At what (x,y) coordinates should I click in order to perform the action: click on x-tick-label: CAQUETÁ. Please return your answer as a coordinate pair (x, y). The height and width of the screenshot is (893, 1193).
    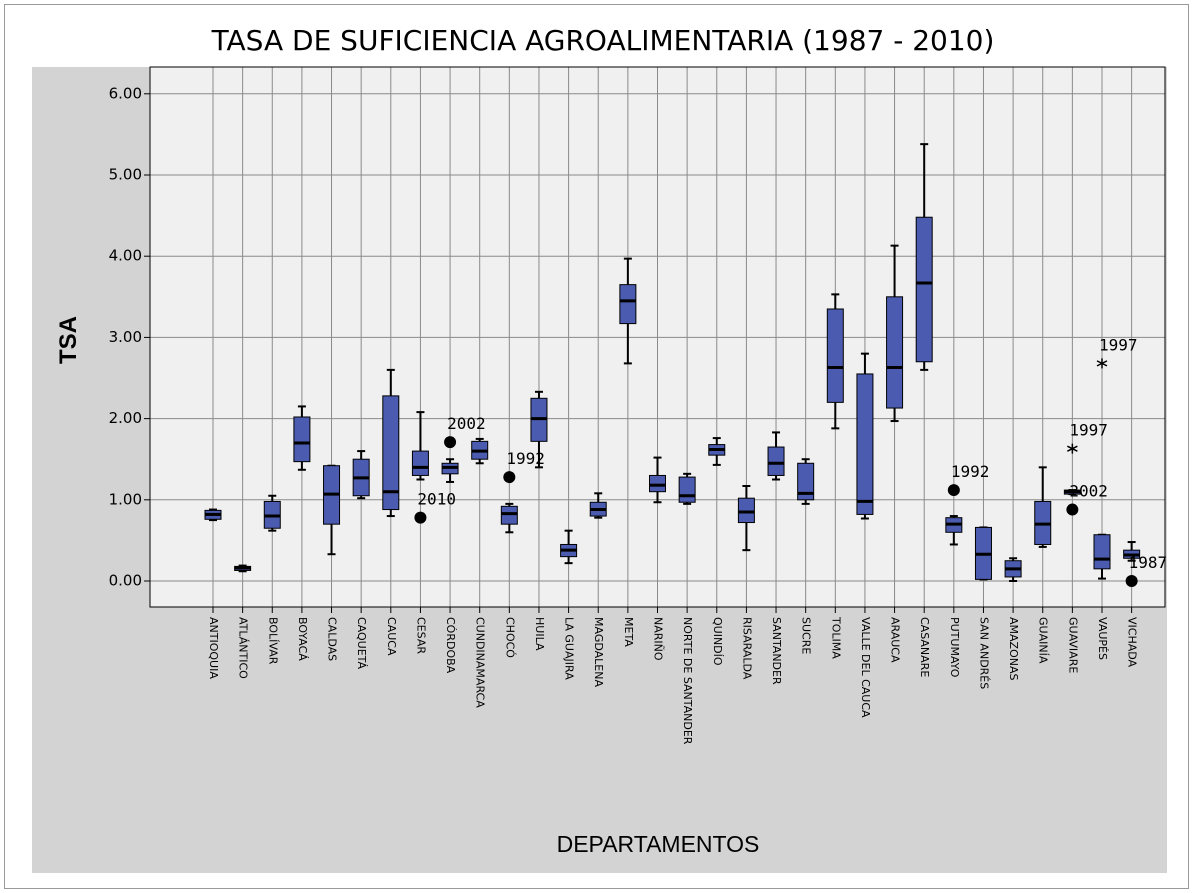
    Looking at the image, I should click on (361, 643).